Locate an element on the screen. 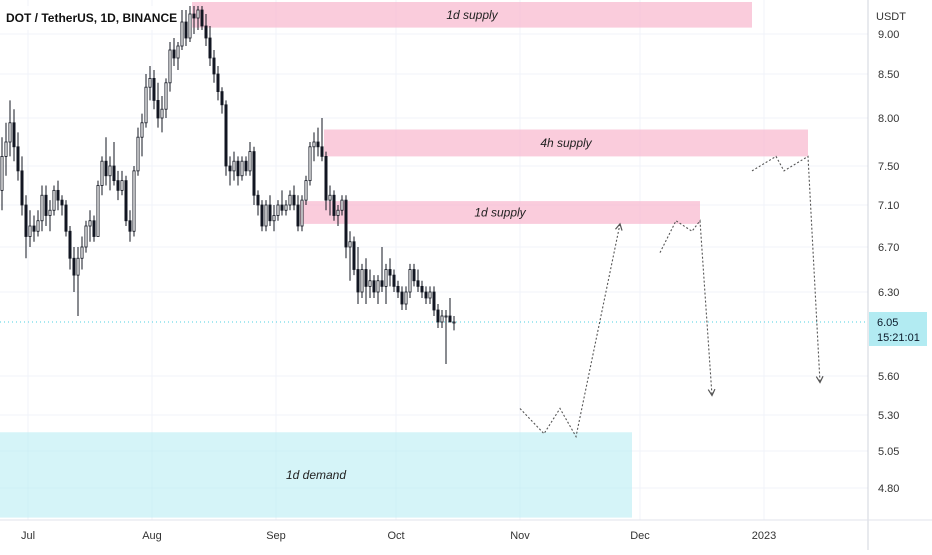 The width and height of the screenshot is (932, 555). y-tick-label: 6.30 is located at coordinates (888, 293).